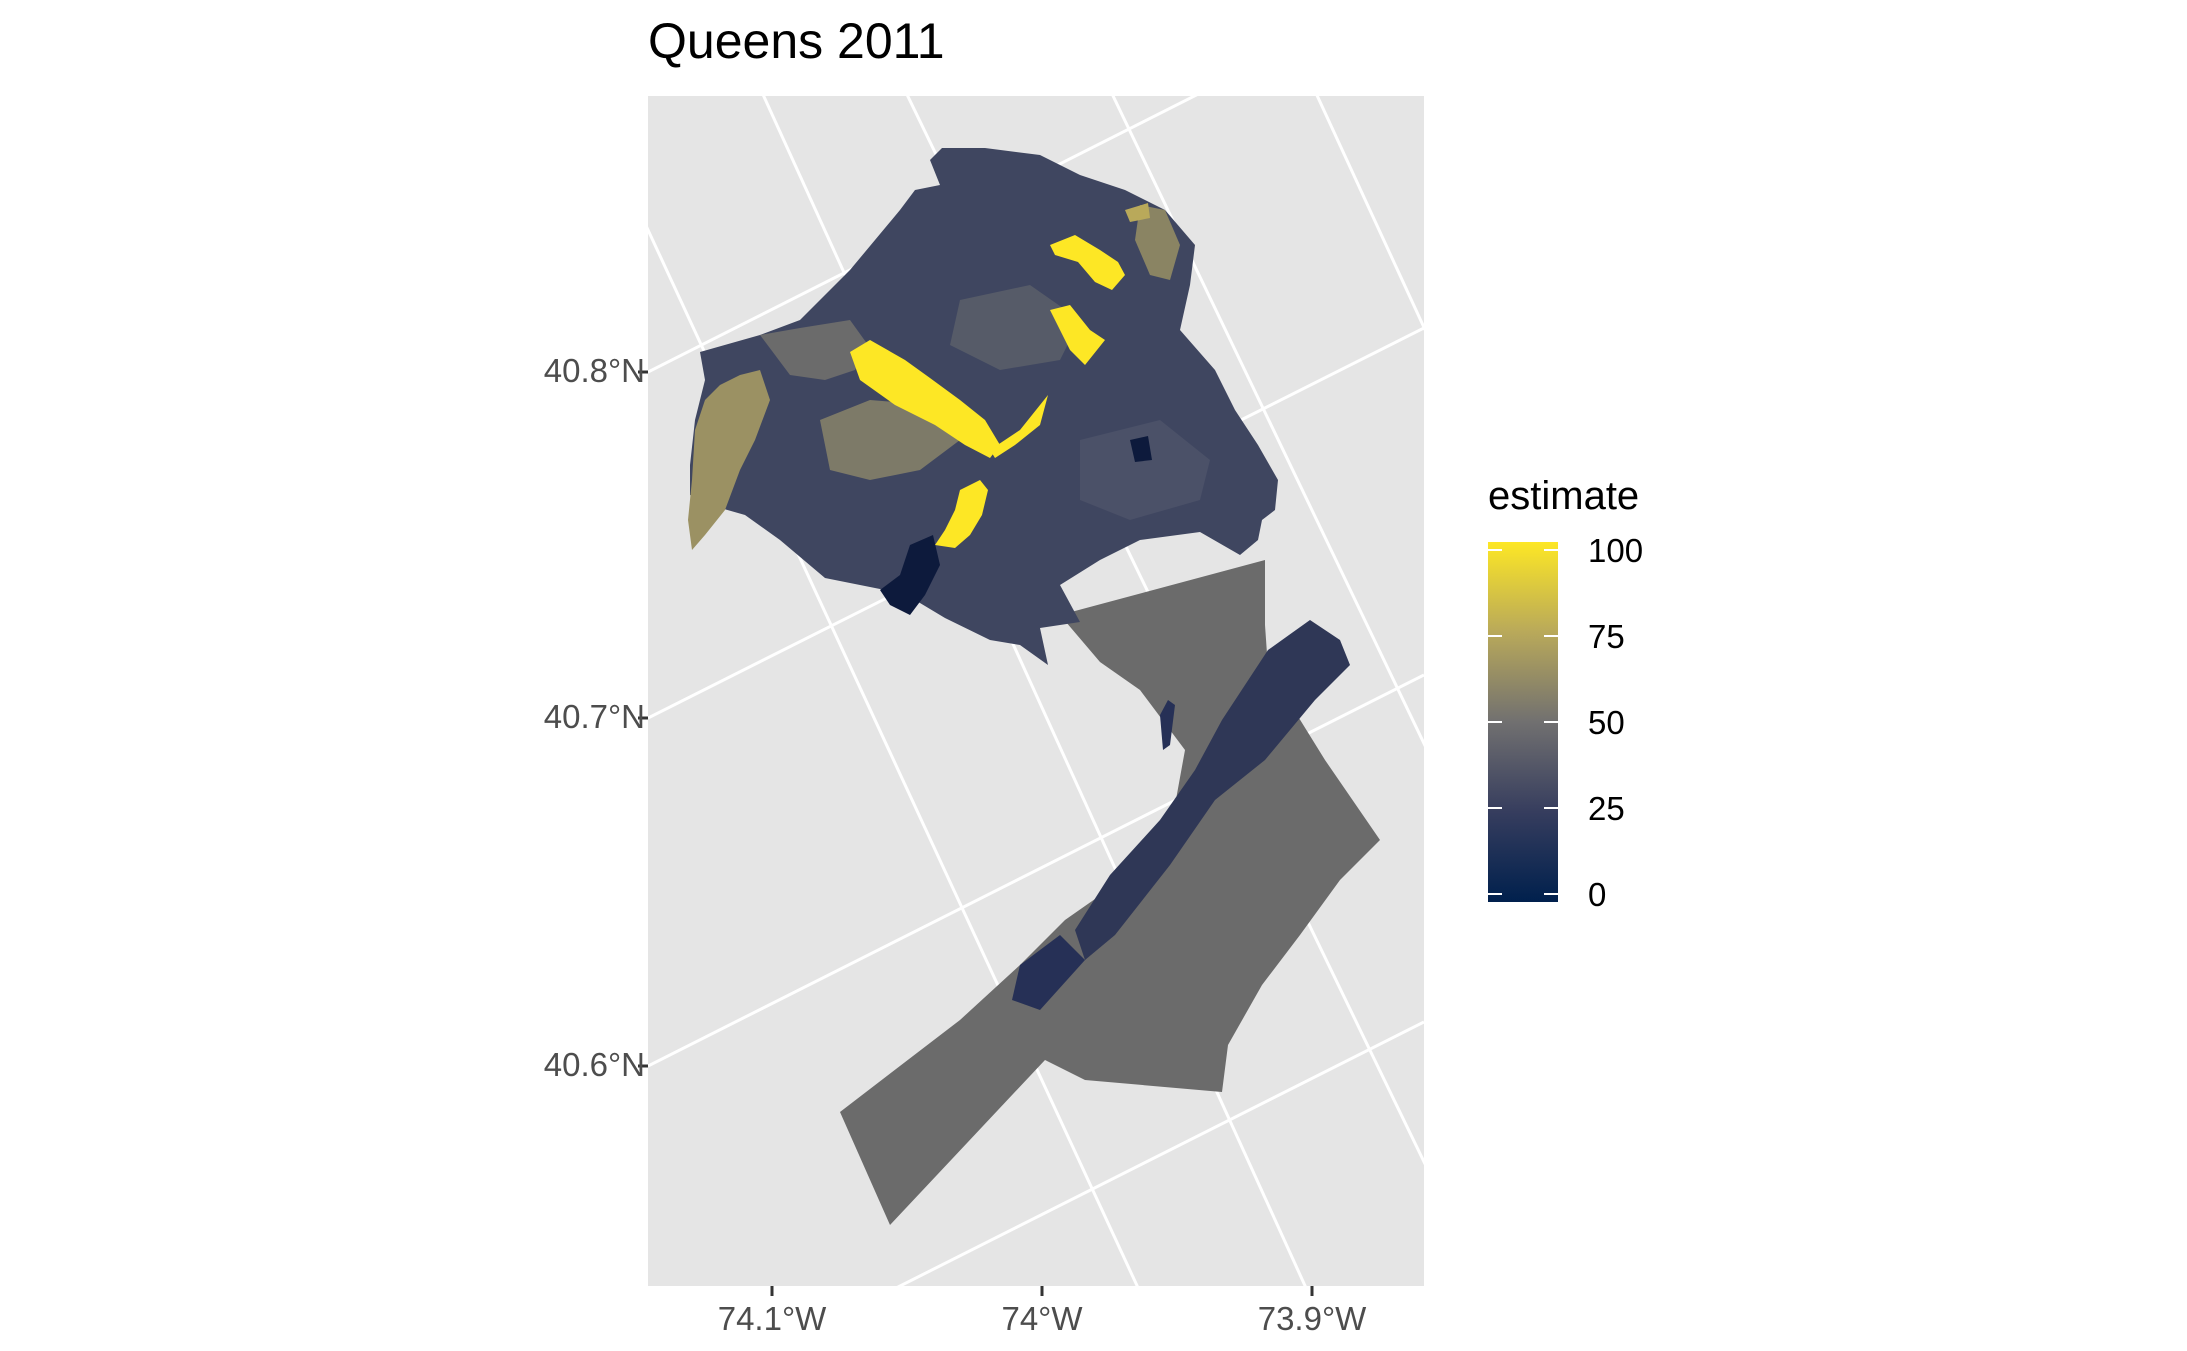 This screenshot has height=1351, width=2187. I want to click on tract-east-slate, so click(1145, 470).